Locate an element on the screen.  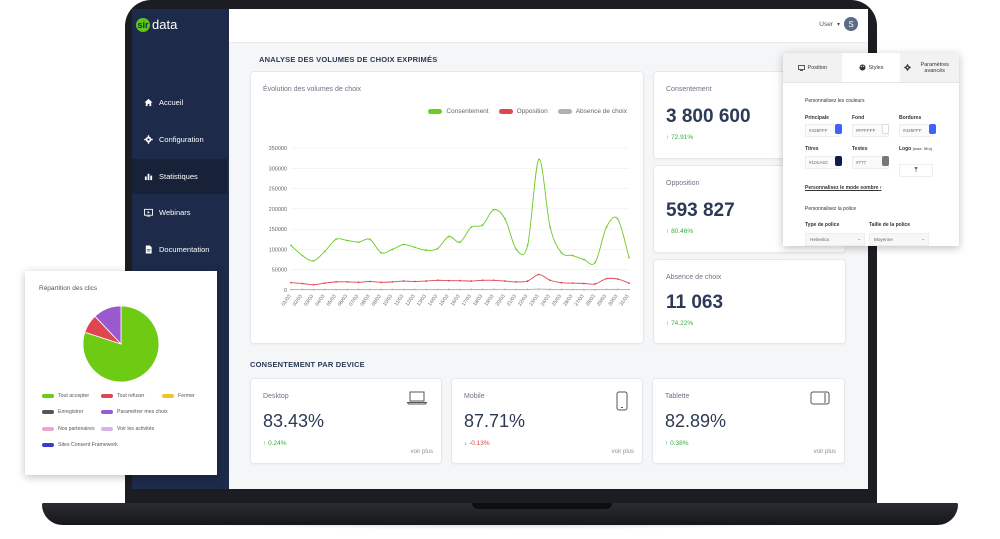
legend-label: Nos partenaires is located at coordinates (76, 429).